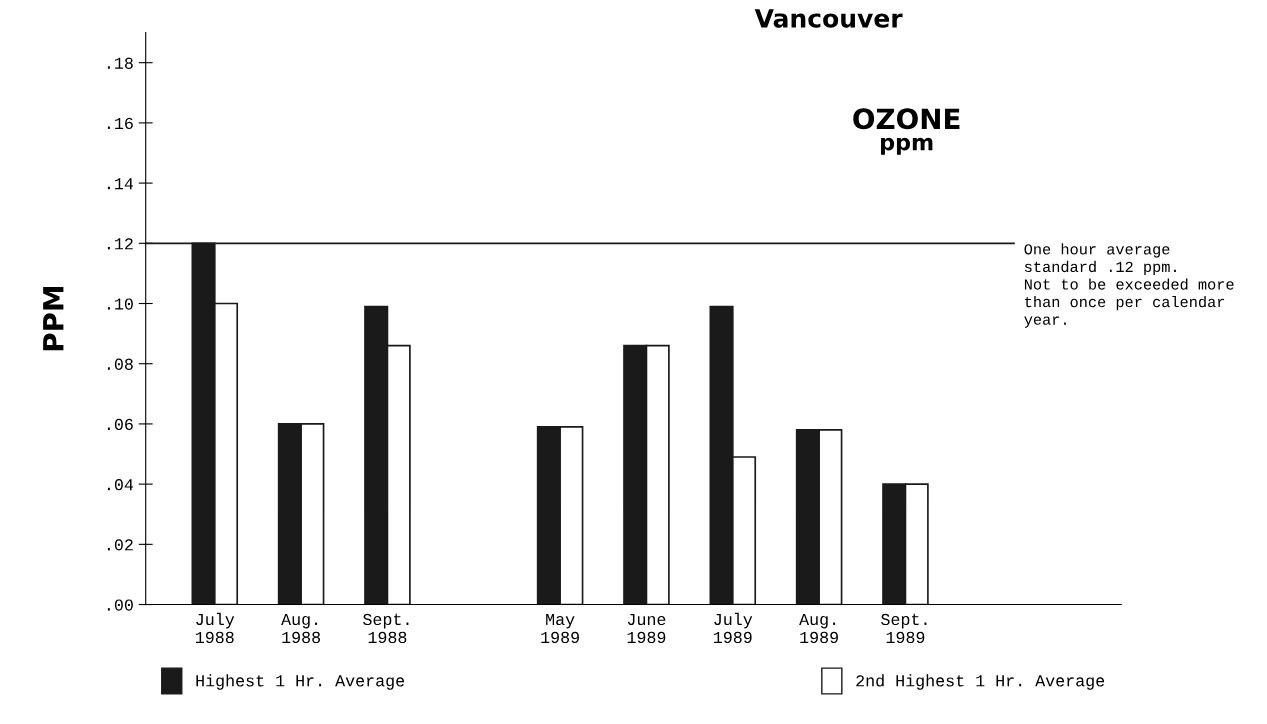  I want to click on x-tick-label: July 1989, so click(733, 628).